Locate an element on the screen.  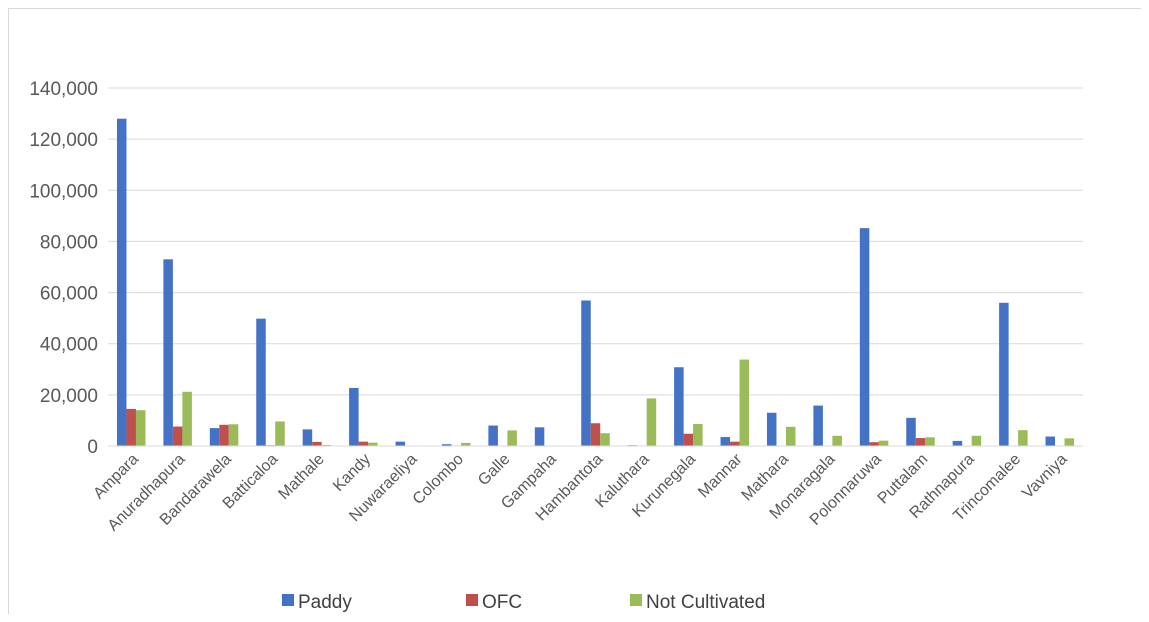
legend-label: Not Cultivated is located at coordinates (705, 602).